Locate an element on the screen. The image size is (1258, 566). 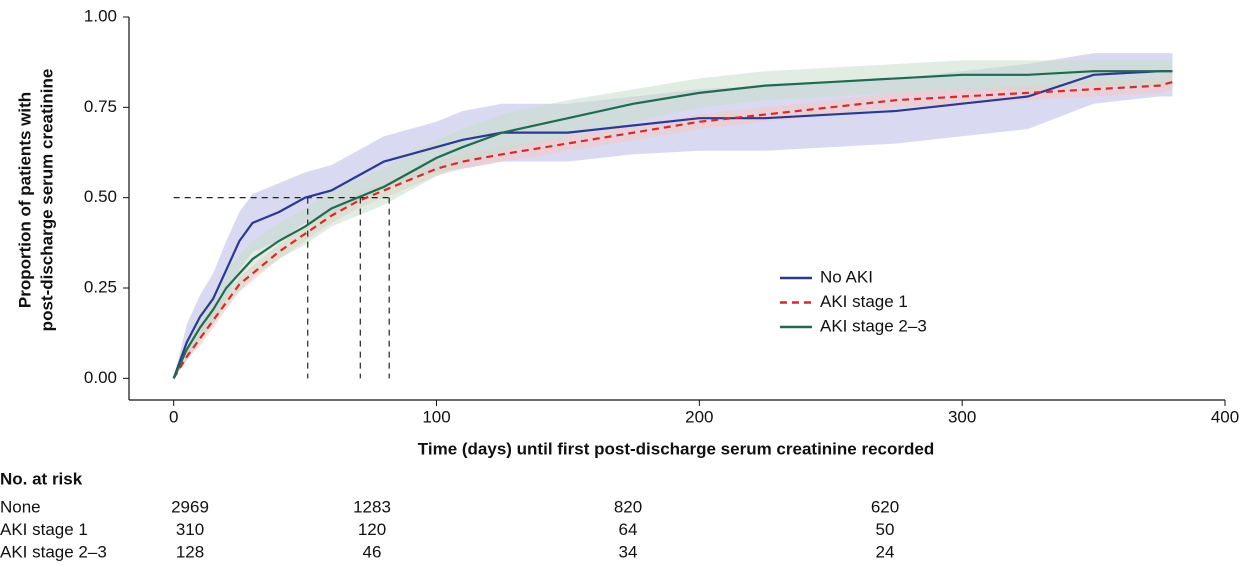
x-tick-label: 200 is located at coordinates (699, 416).